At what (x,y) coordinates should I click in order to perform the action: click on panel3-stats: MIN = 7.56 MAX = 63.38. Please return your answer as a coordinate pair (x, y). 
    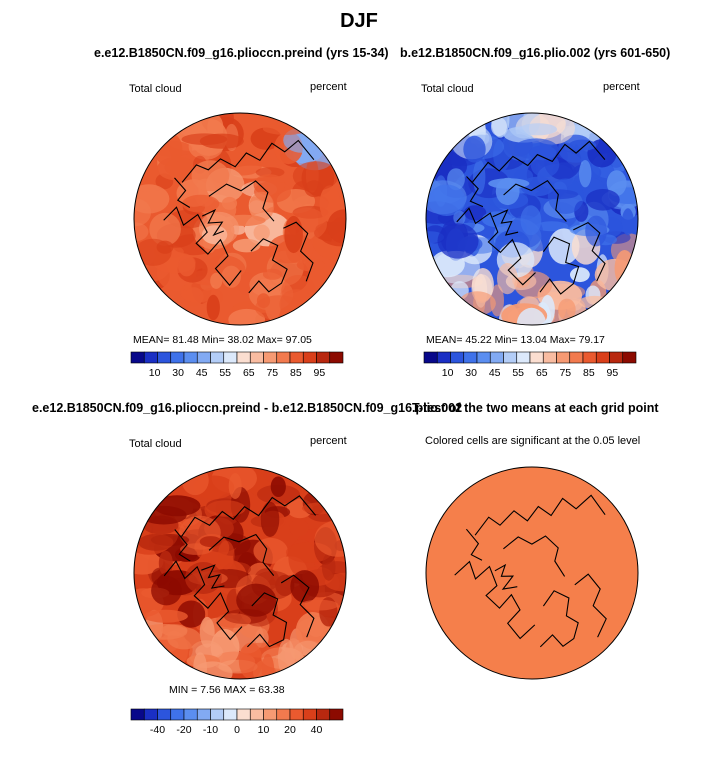
    Looking at the image, I should click on (227, 690).